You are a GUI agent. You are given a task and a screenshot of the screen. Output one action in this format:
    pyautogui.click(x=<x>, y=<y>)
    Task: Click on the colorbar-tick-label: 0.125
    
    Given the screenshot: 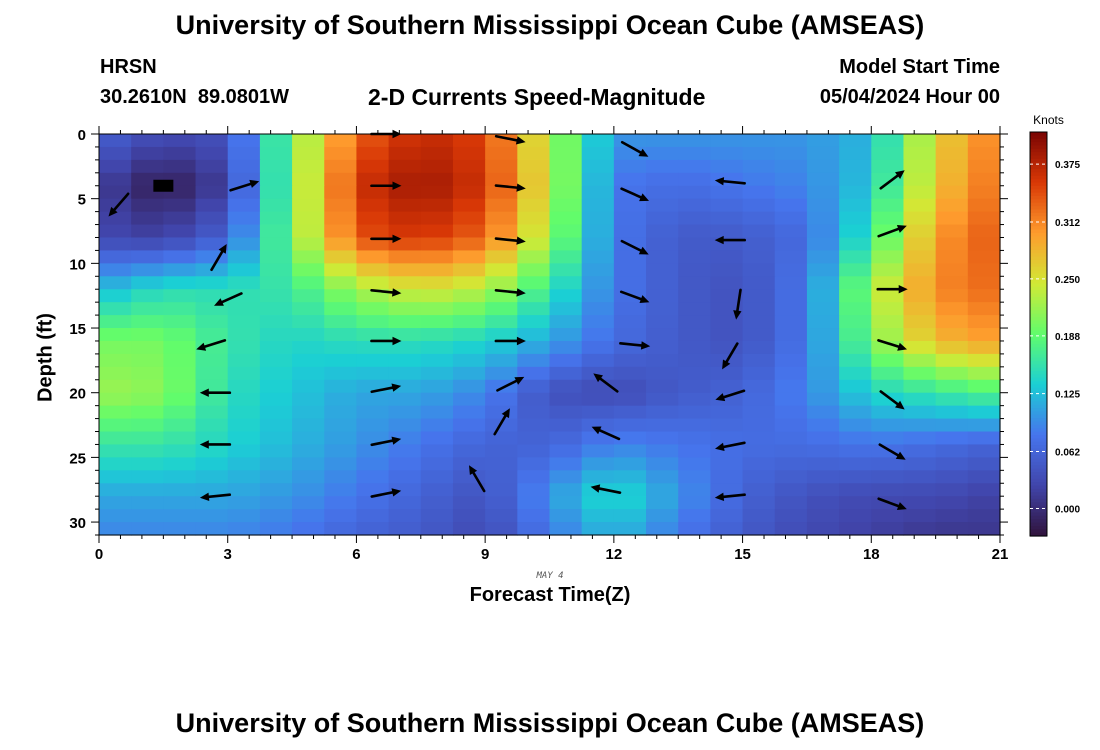 What is the action you would take?
    pyautogui.click(x=1067, y=395)
    